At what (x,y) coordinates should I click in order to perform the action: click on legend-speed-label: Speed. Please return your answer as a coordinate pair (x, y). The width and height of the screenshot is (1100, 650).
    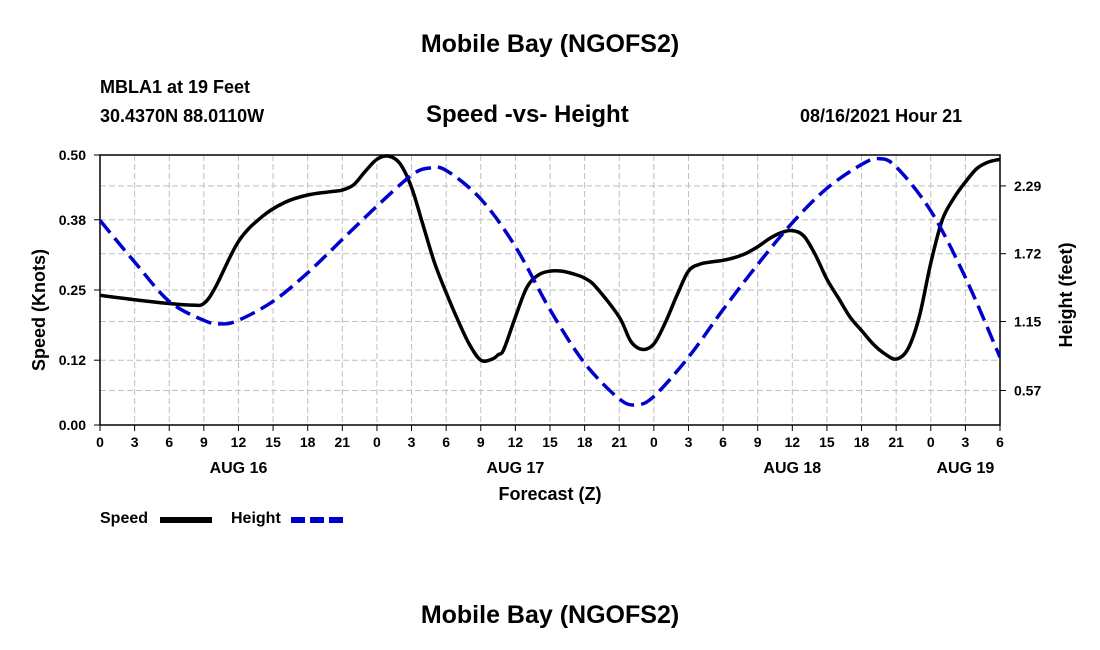
    Looking at the image, I should click on (124, 518).